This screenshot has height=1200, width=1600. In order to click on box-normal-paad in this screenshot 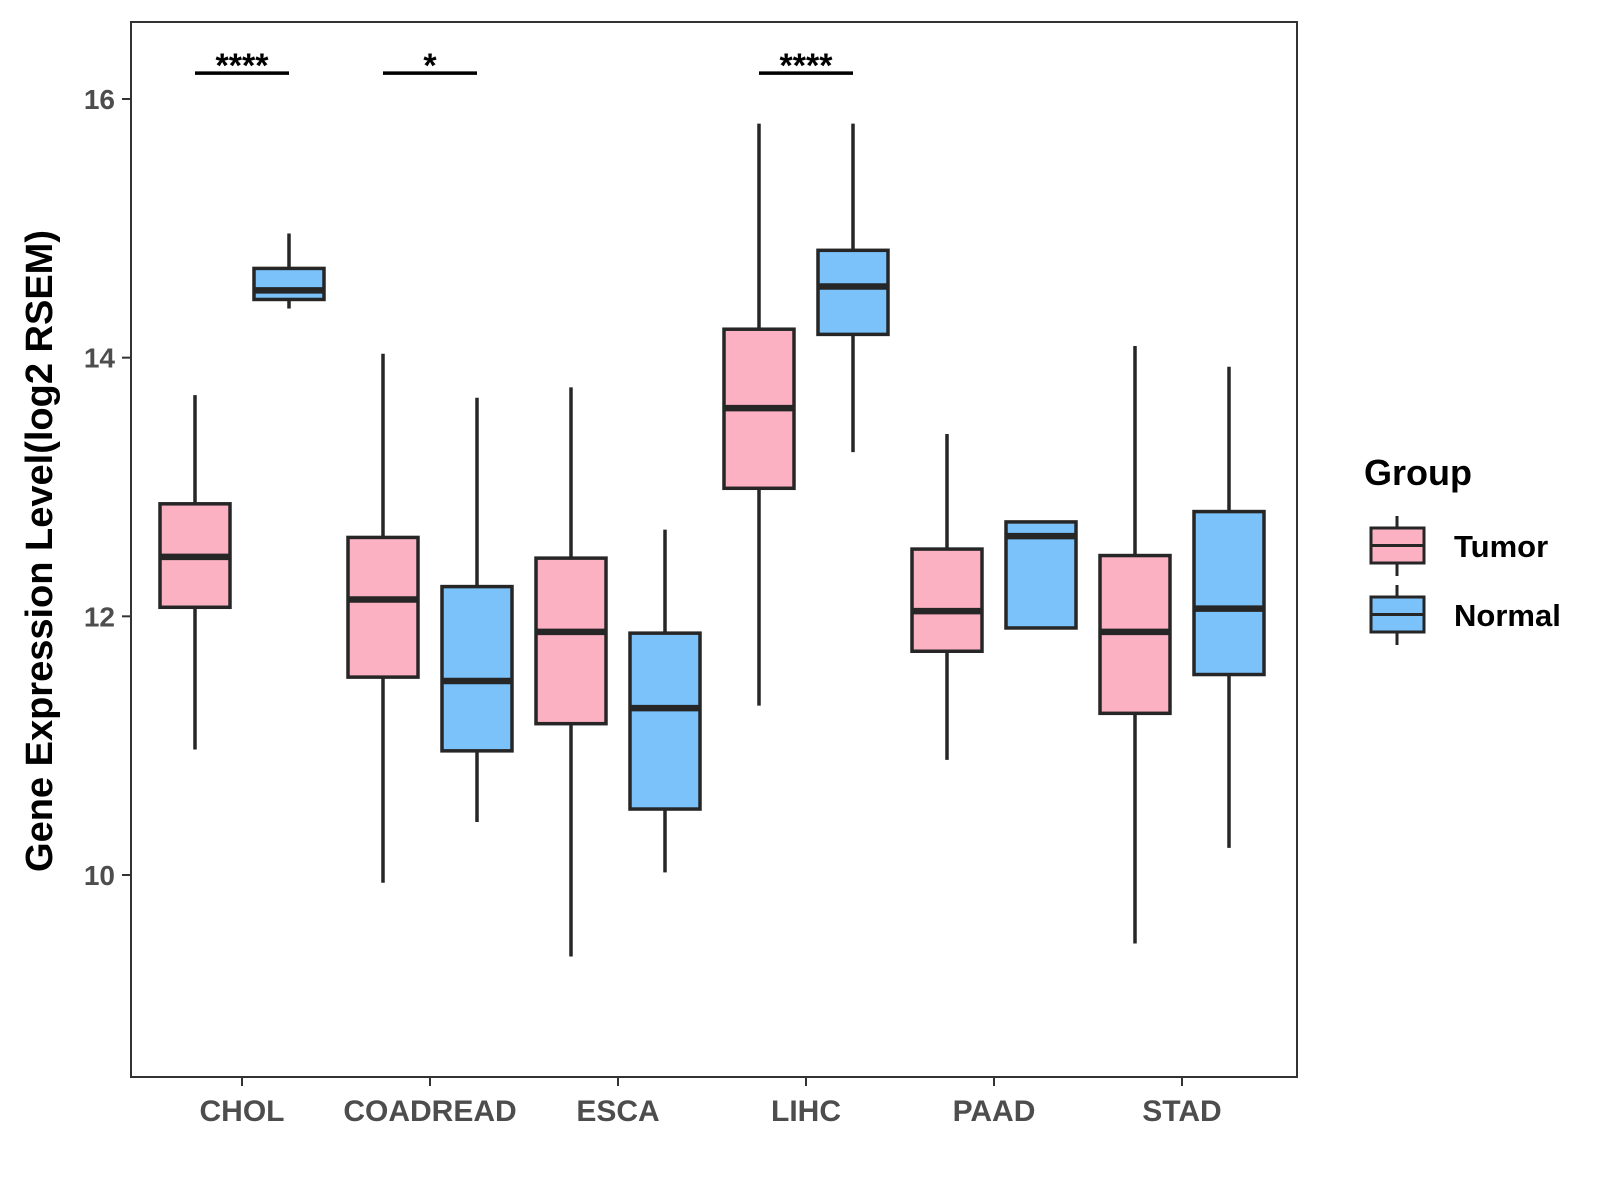, I will do `click(1041, 575)`.